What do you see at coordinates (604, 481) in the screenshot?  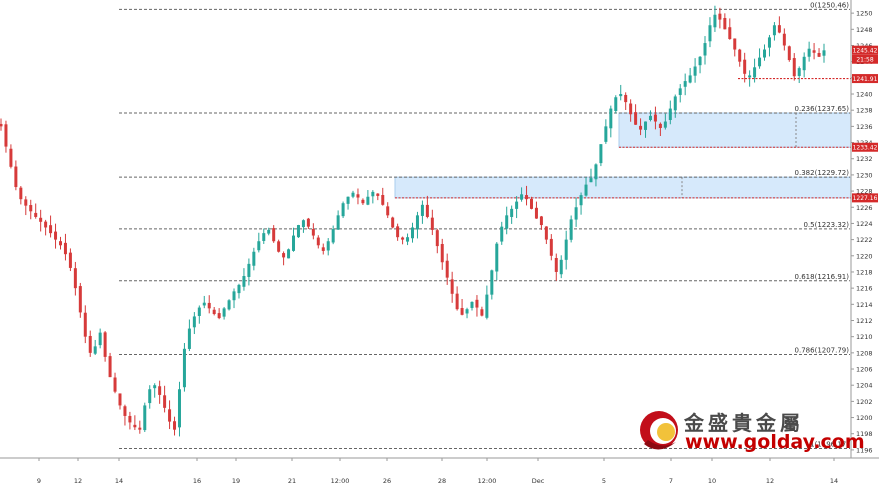 I see `x-tick-label: 5` at bounding box center [604, 481].